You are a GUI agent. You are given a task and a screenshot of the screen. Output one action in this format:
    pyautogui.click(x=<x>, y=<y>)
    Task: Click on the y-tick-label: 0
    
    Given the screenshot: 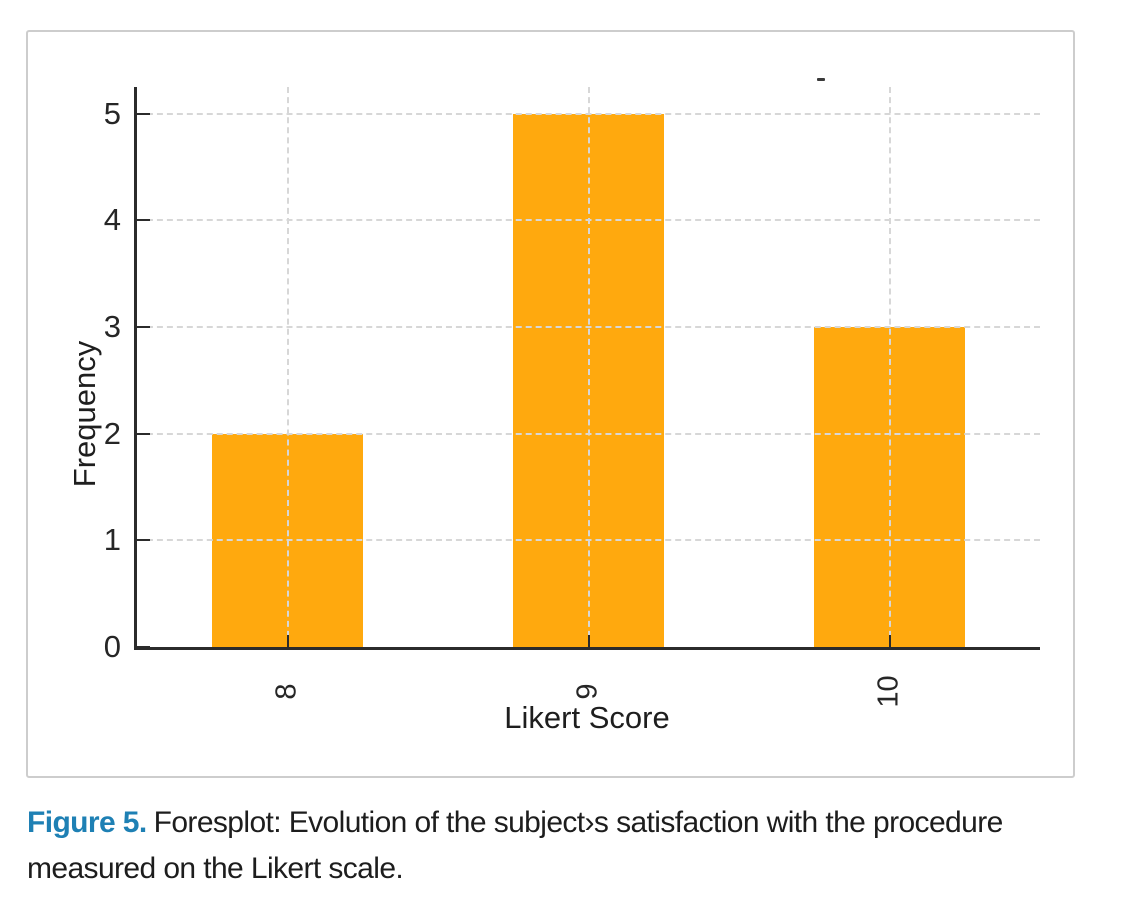 What is the action you would take?
    pyautogui.click(x=112, y=646)
    